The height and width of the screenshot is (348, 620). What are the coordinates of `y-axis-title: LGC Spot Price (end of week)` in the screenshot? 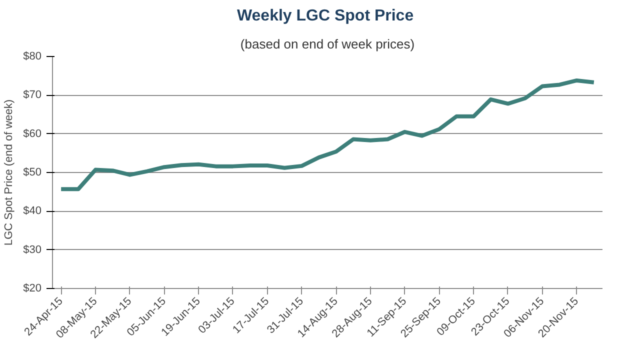 It's located at (9, 172).